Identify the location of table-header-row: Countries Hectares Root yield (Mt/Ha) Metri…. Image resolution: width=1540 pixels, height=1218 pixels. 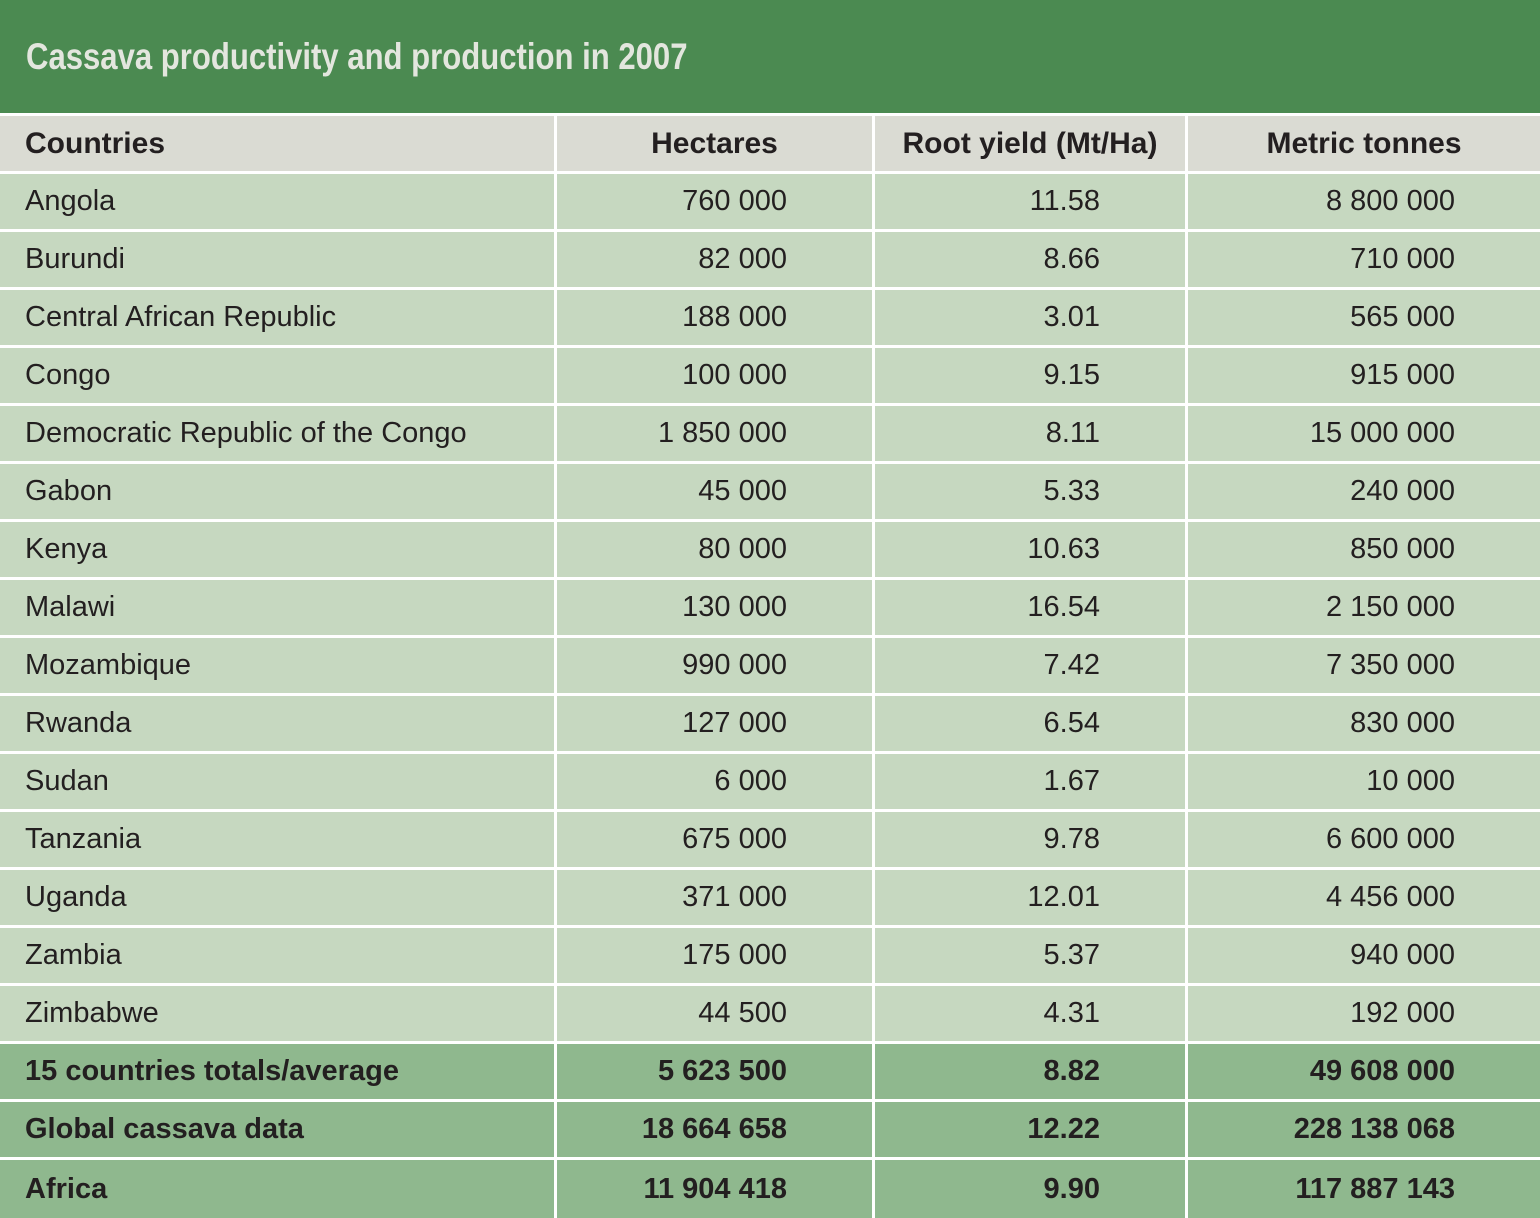
(770, 145).